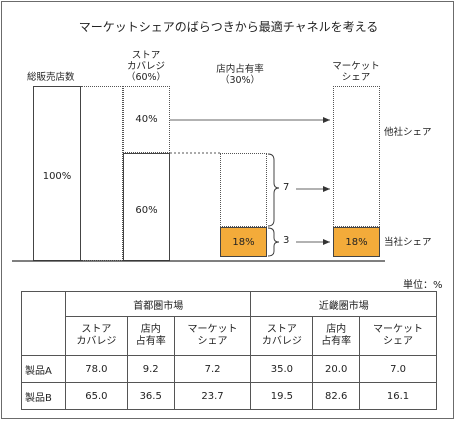  I want to click on table-cell: 78.0, so click(96, 369).